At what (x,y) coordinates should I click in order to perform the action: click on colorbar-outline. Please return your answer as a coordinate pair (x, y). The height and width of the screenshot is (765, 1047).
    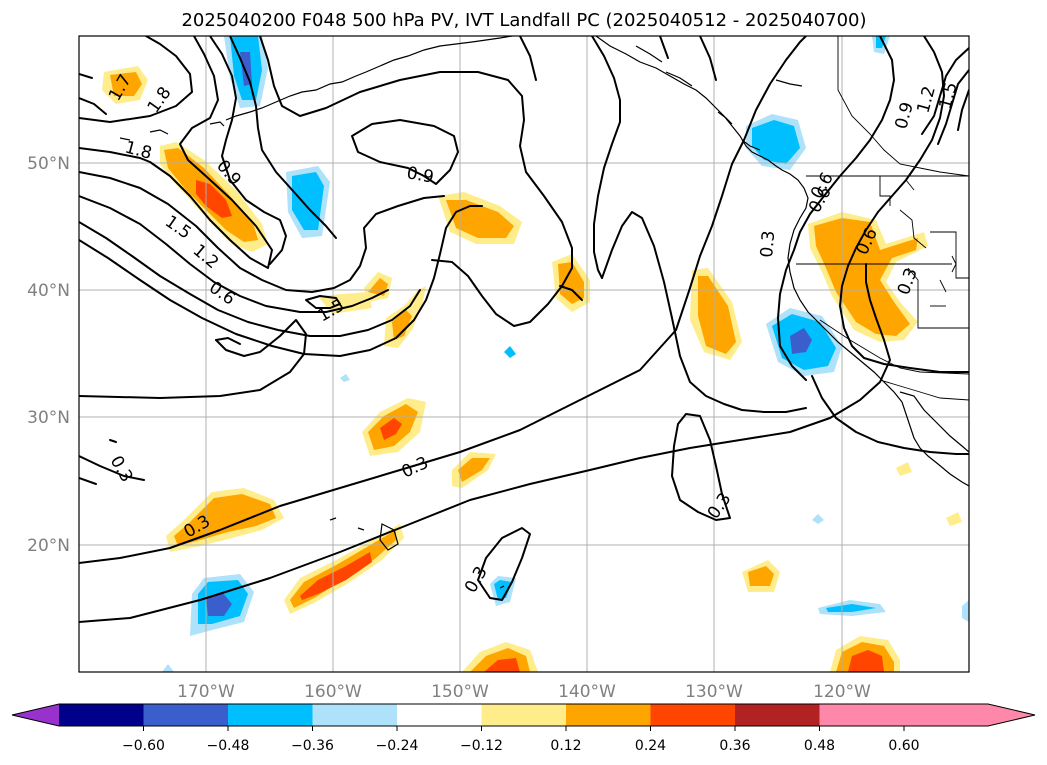
    Looking at the image, I should click on (523, 715).